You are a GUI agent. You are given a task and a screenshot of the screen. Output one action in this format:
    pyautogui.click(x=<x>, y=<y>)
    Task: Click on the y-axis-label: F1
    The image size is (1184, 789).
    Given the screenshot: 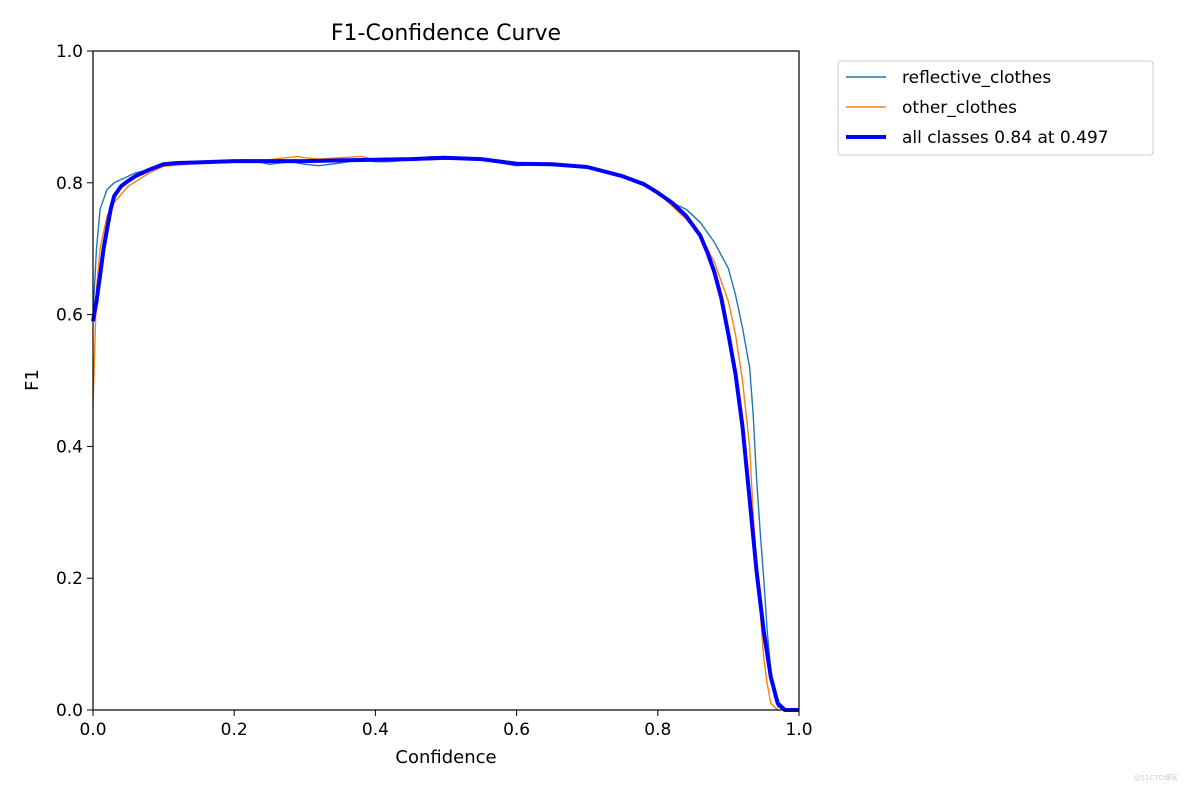 What is the action you would take?
    pyautogui.click(x=32, y=380)
    